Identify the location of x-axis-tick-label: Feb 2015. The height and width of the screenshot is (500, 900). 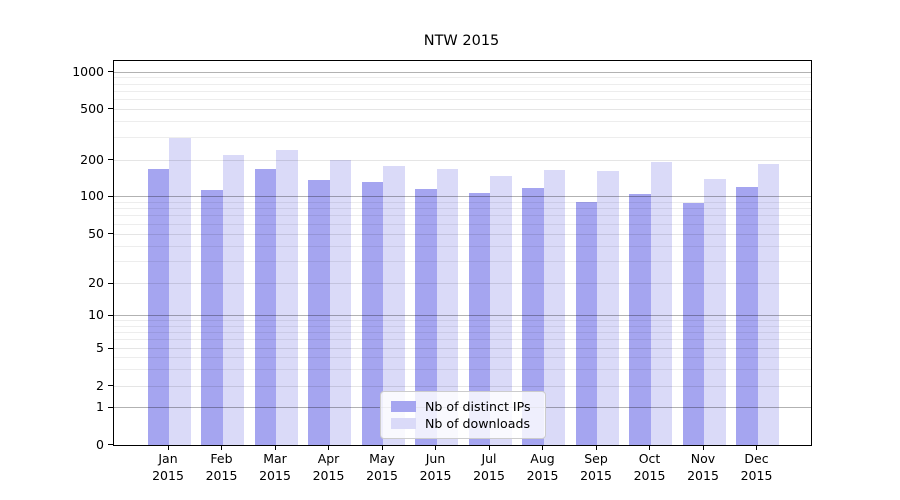
(222, 467).